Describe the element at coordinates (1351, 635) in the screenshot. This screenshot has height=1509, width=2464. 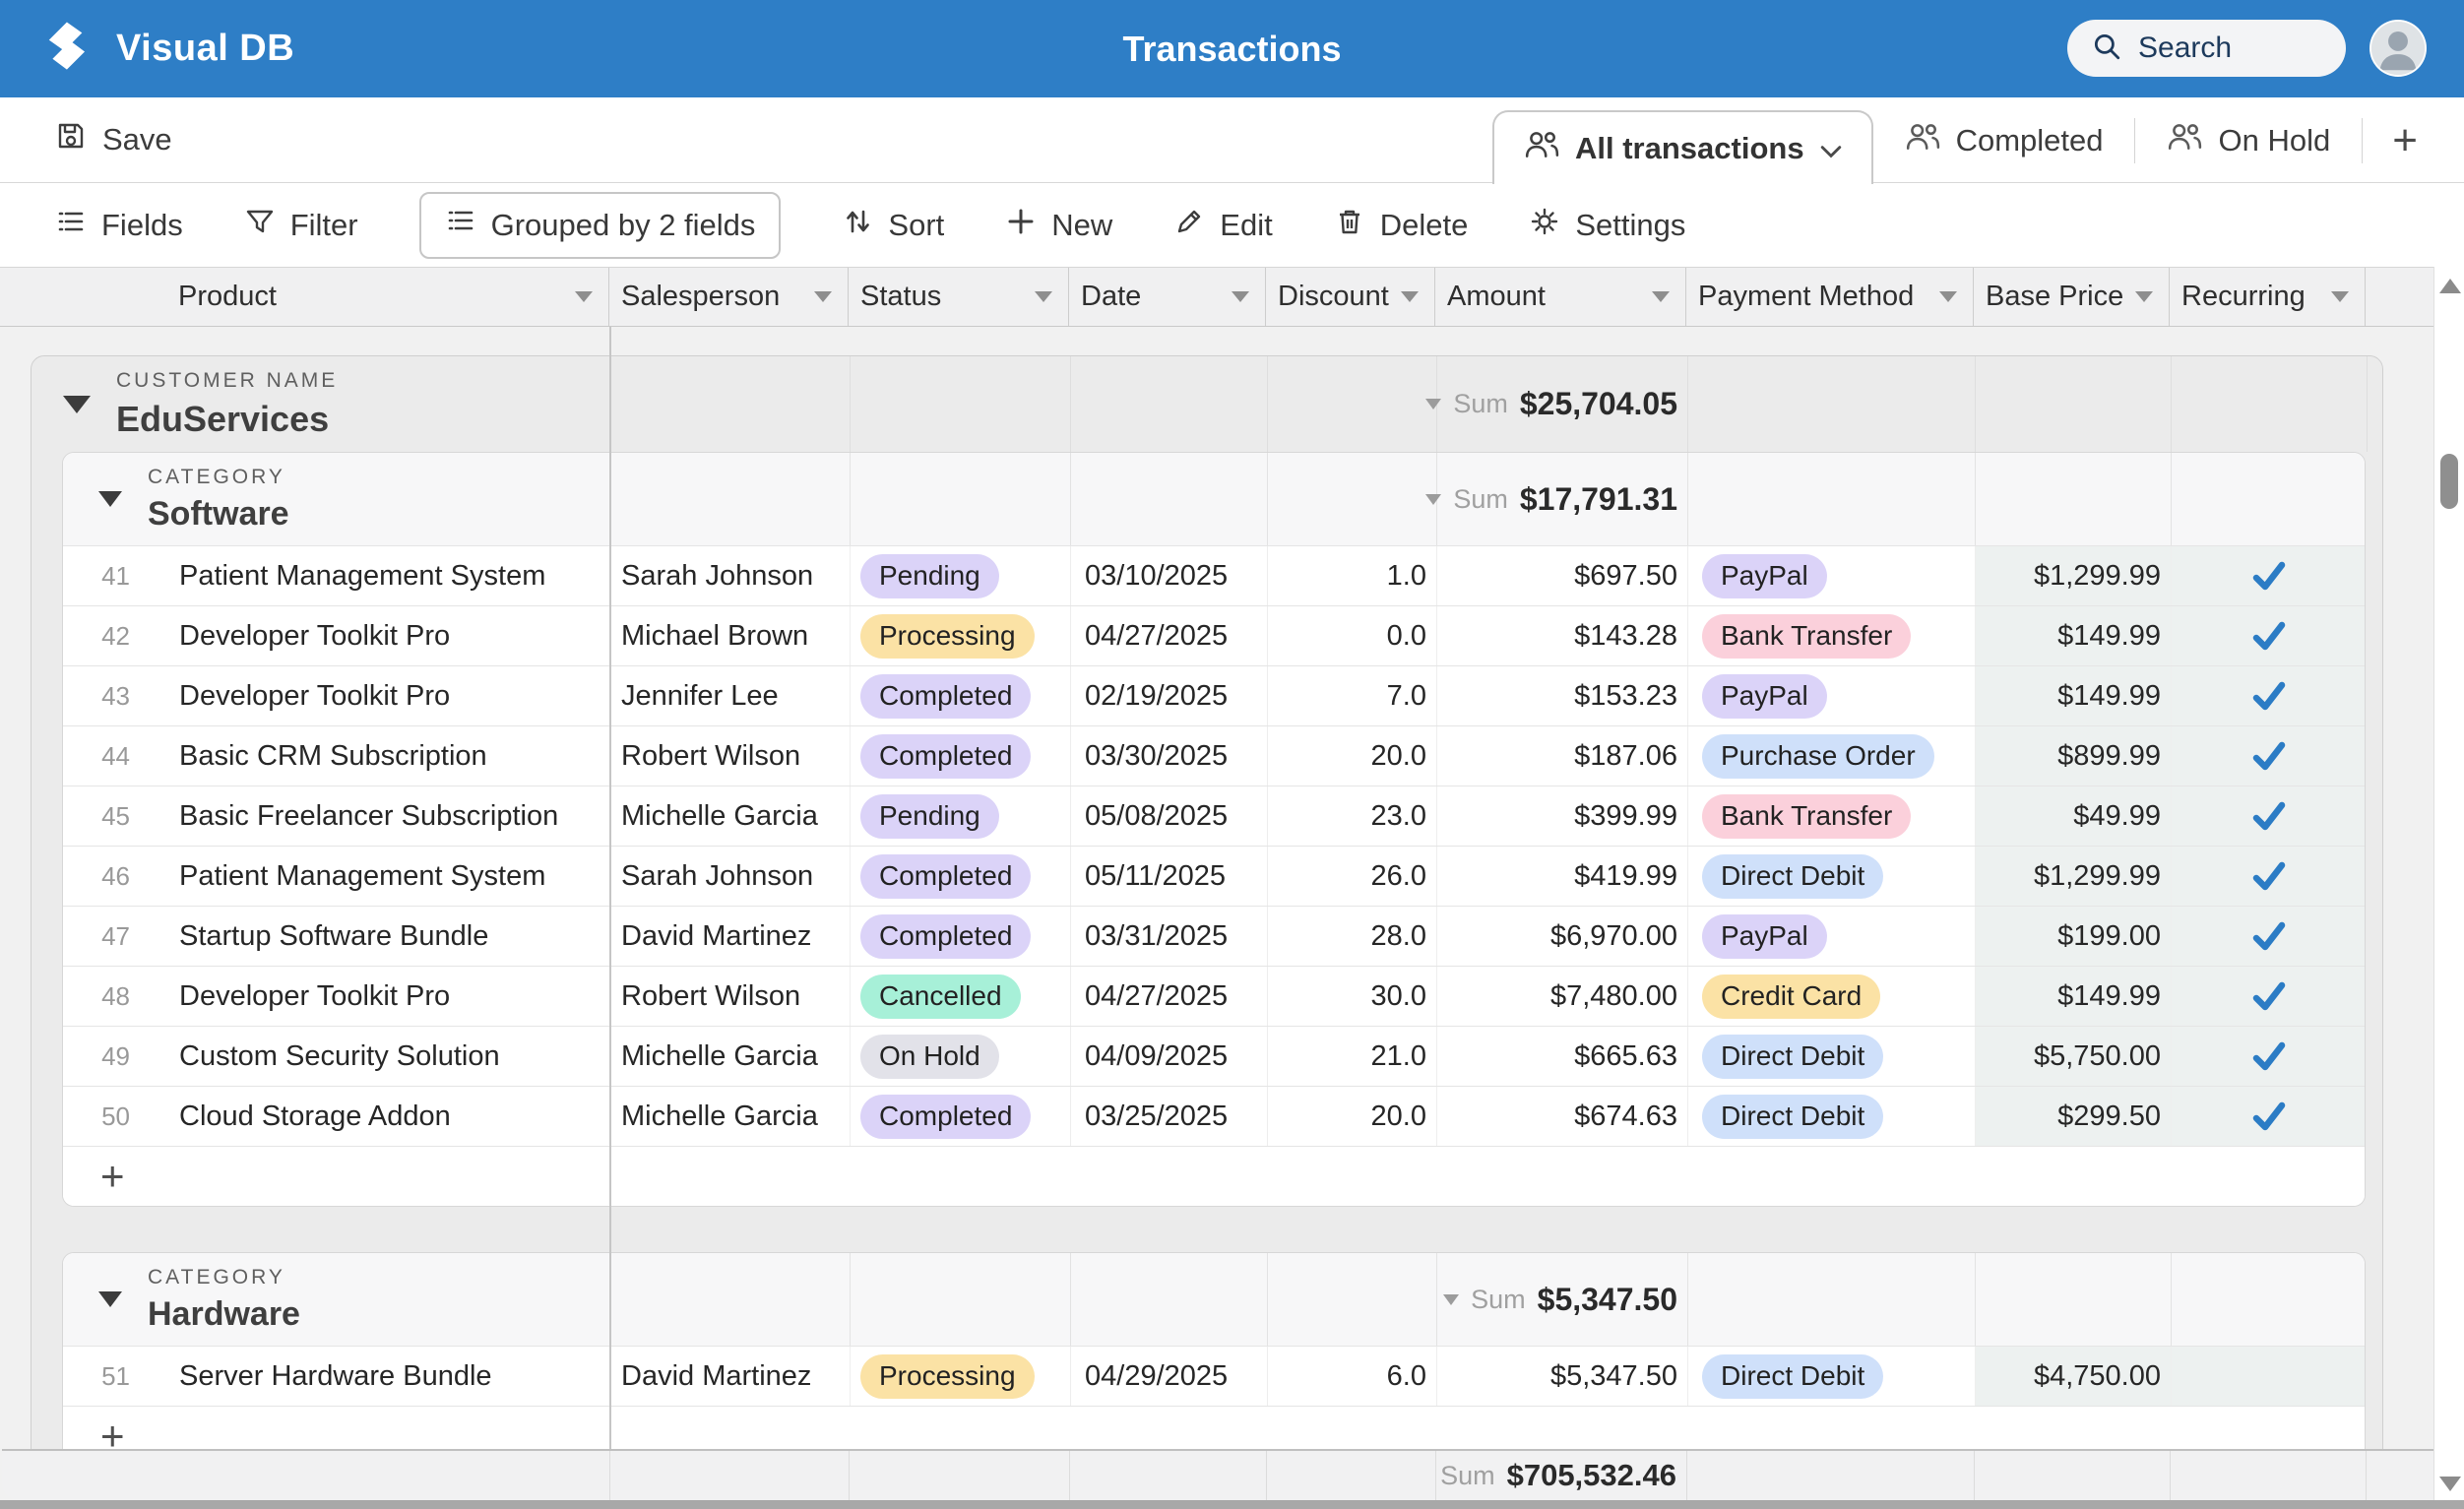
I see `cell-discount: 0.0` at that location.